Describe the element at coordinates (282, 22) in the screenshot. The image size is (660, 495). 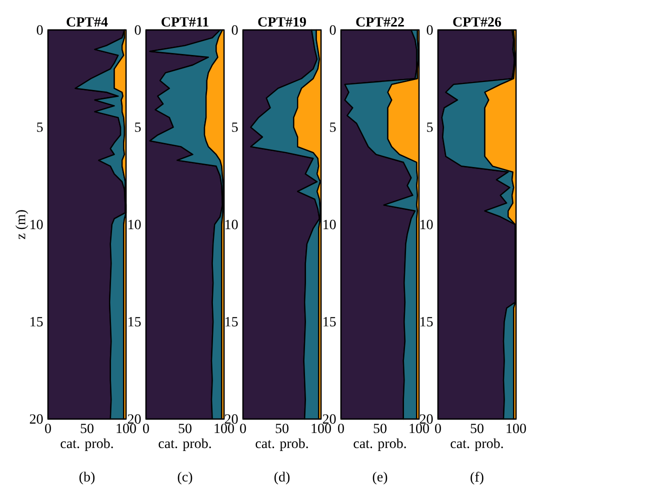
I see `chart-title: CPT#19` at that location.